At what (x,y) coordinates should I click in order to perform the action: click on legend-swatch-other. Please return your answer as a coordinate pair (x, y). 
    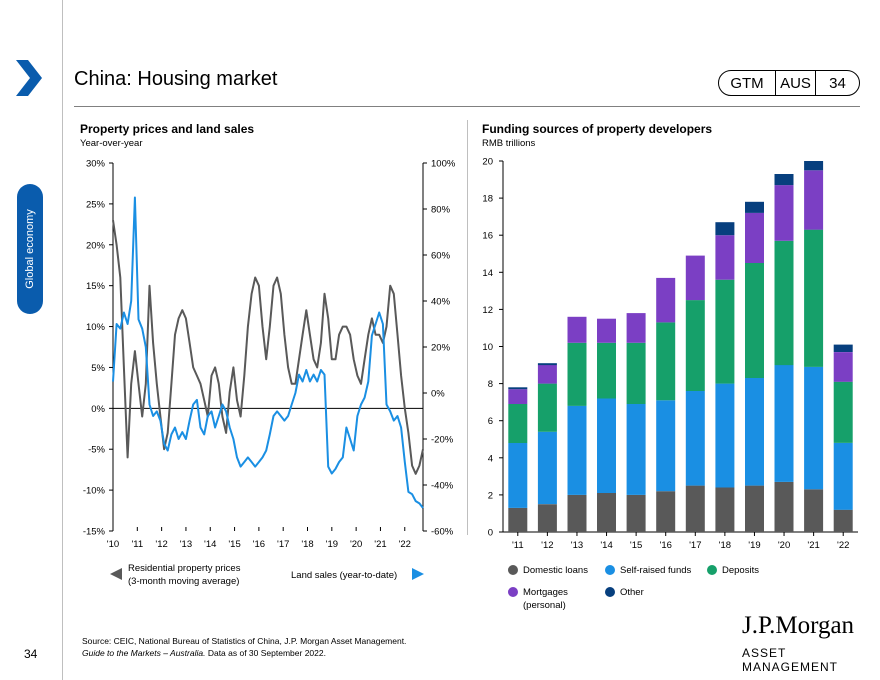
    Looking at the image, I should click on (610, 592).